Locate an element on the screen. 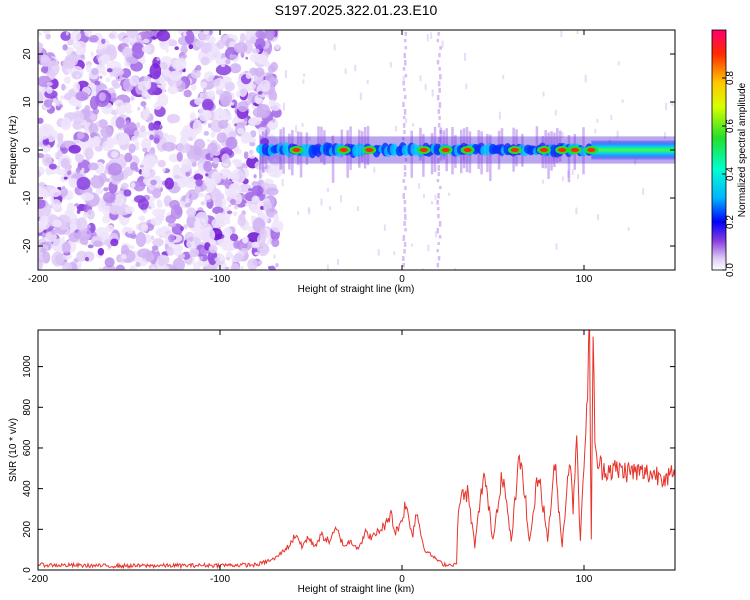 This screenshot has height=600, width=750. y-tick-label: 400 is located at coordinates (27, 488).